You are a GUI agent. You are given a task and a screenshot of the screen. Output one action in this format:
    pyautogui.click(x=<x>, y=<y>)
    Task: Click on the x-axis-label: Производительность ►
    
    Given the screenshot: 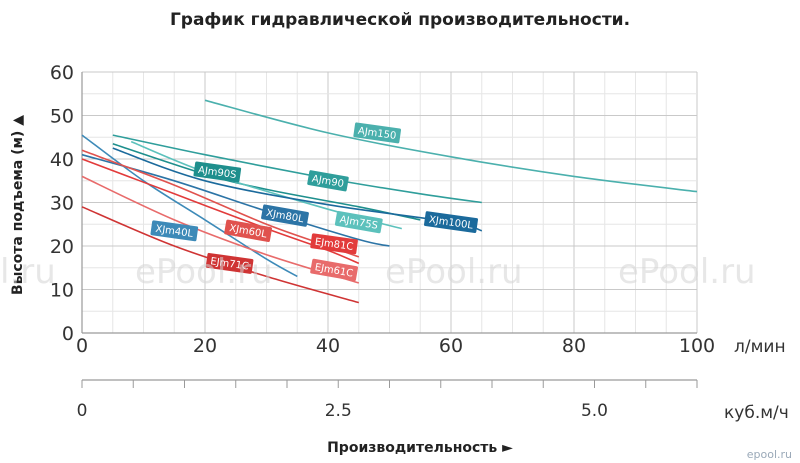 What is the action you would take?
    pyautogui.click(x=420, y=448)
    